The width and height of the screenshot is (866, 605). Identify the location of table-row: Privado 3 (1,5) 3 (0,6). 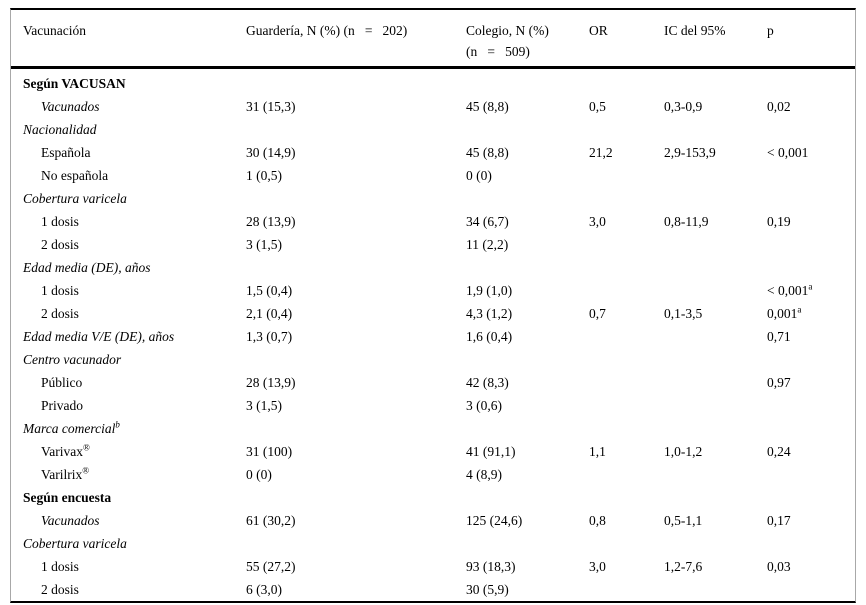
(433, 405).